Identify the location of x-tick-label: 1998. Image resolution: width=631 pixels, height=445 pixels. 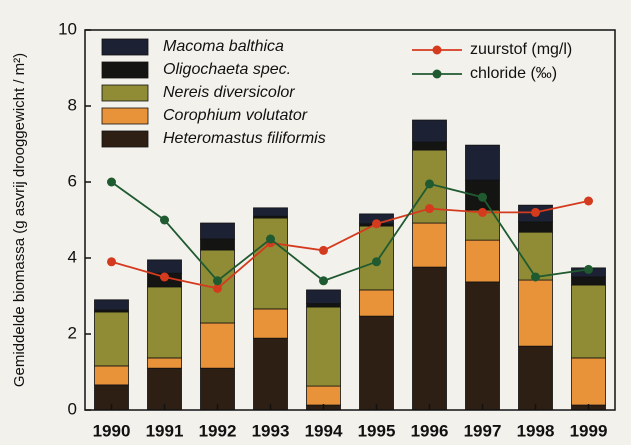
(536, 430).